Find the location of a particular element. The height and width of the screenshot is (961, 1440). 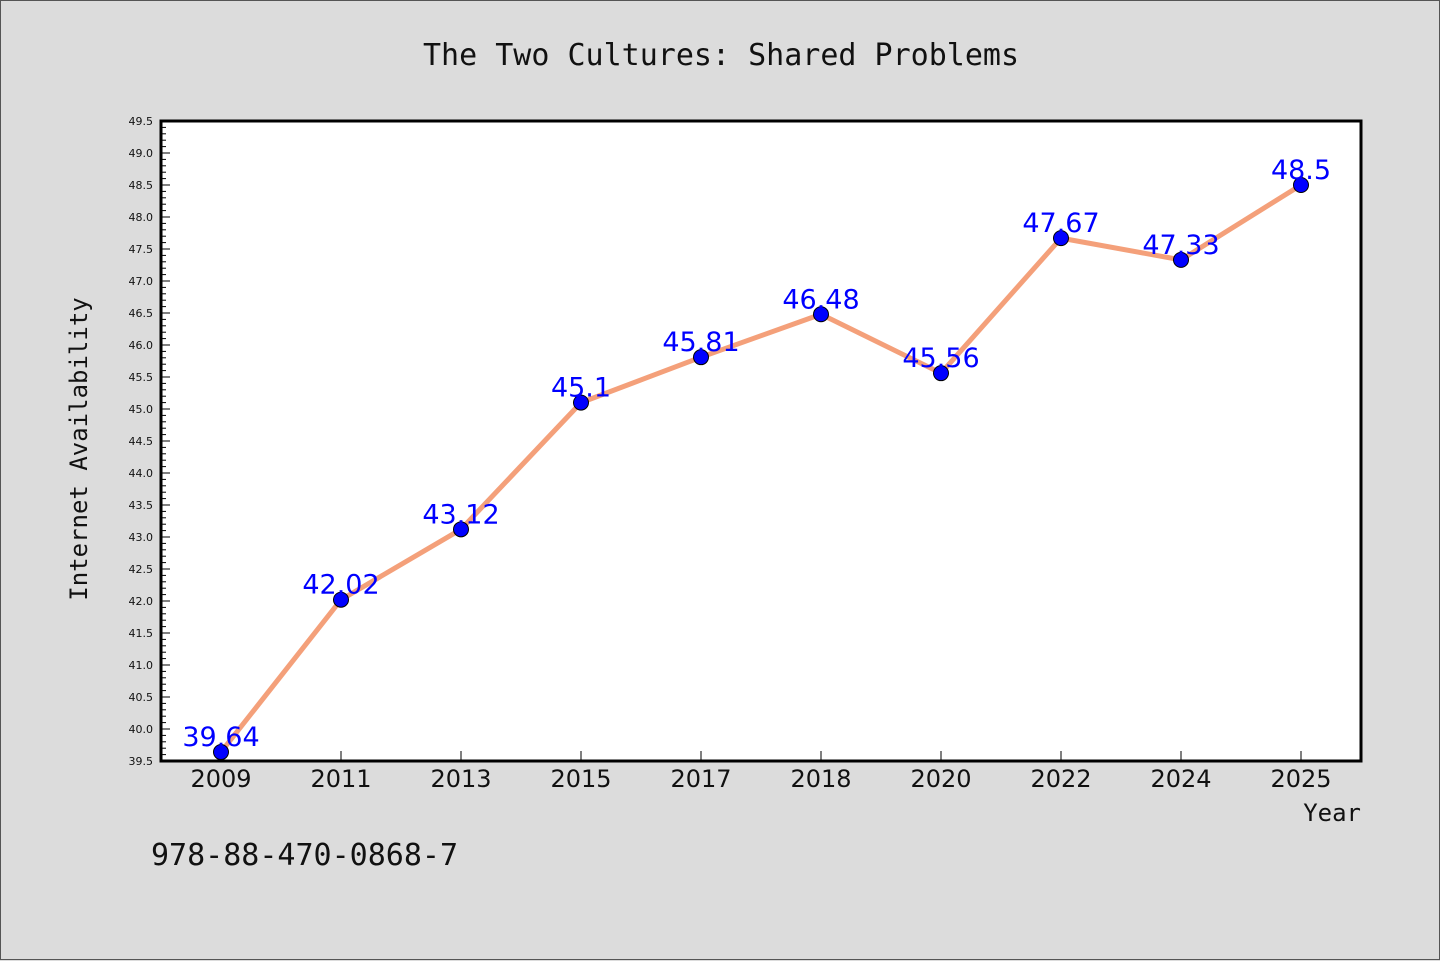

data-label: 46.48 is located at coordinates (820, 299).